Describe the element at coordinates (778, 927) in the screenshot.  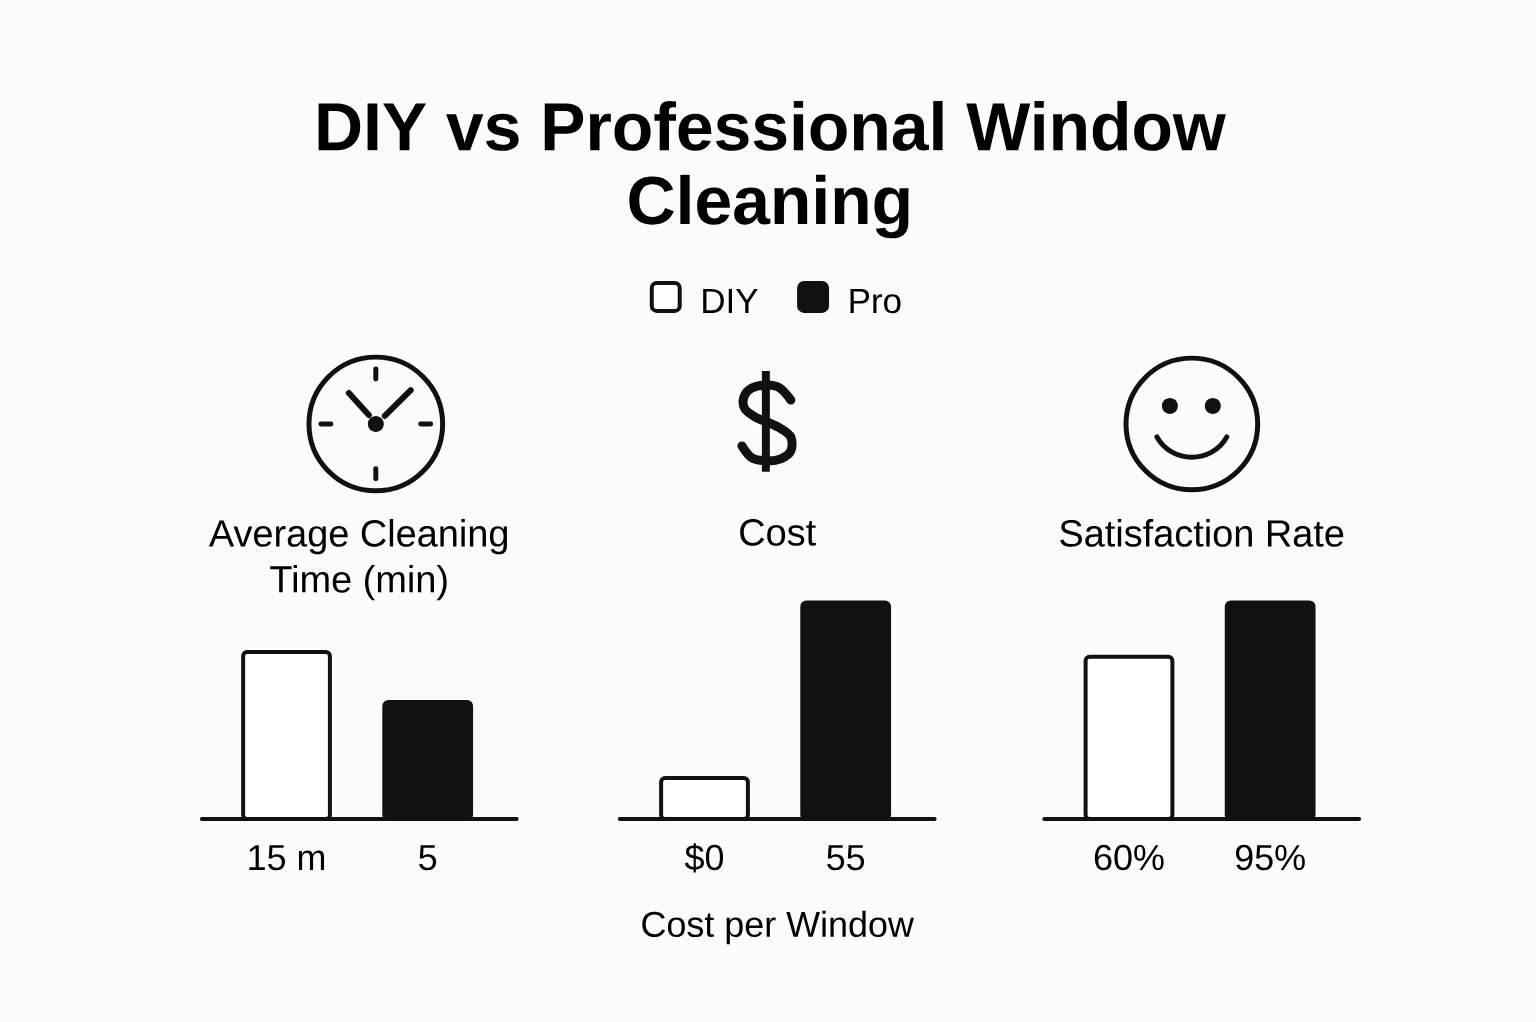
I see `x-axis-title: Cost per Window` at that location.